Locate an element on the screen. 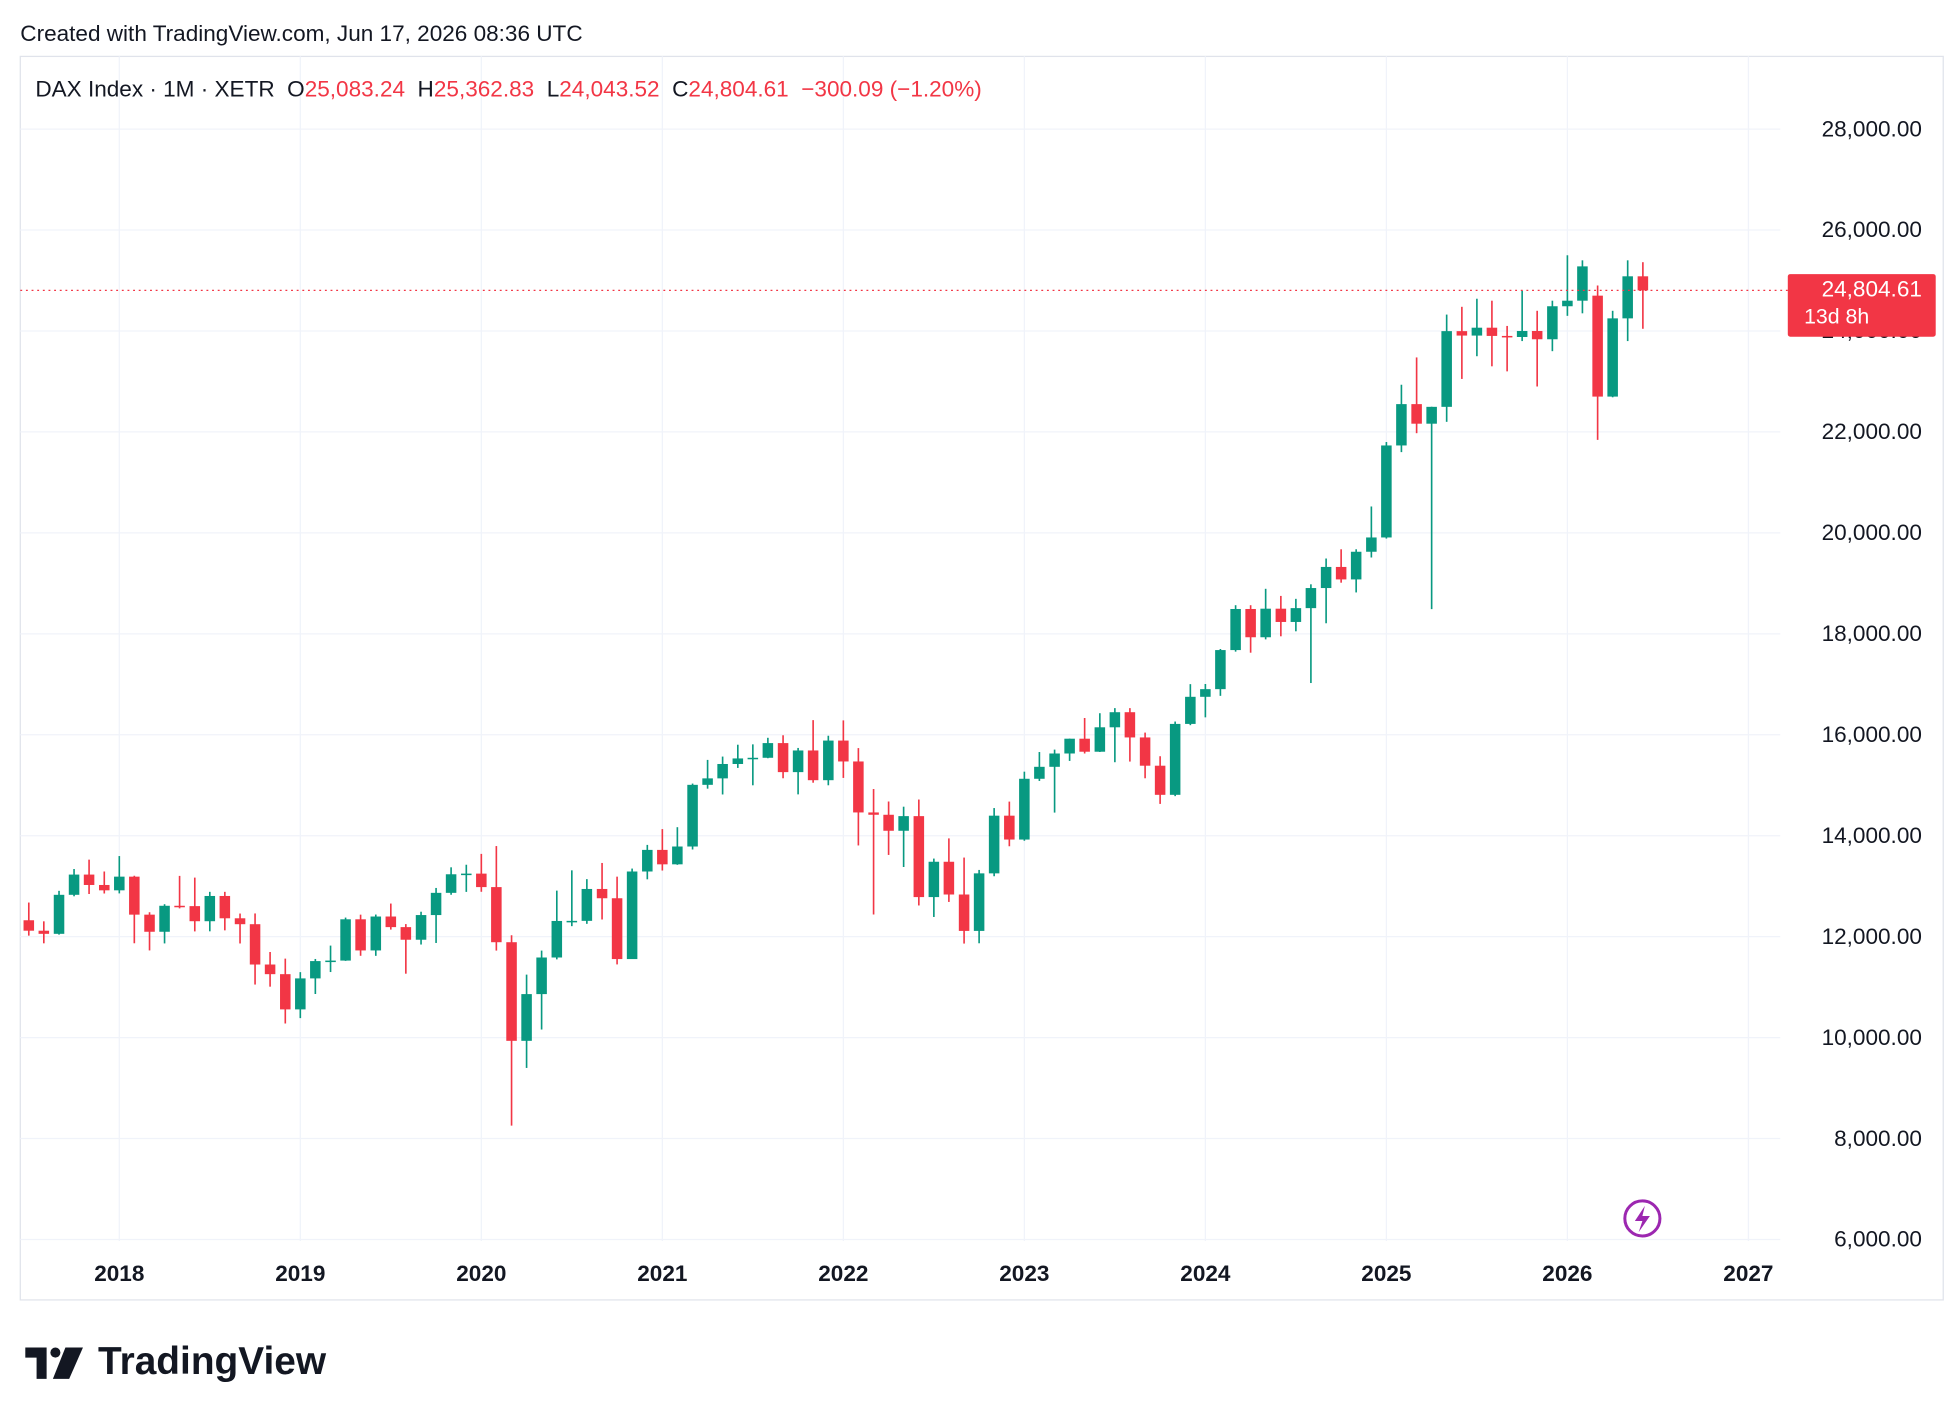  legend-key: C is located at coordinates (680, 88).